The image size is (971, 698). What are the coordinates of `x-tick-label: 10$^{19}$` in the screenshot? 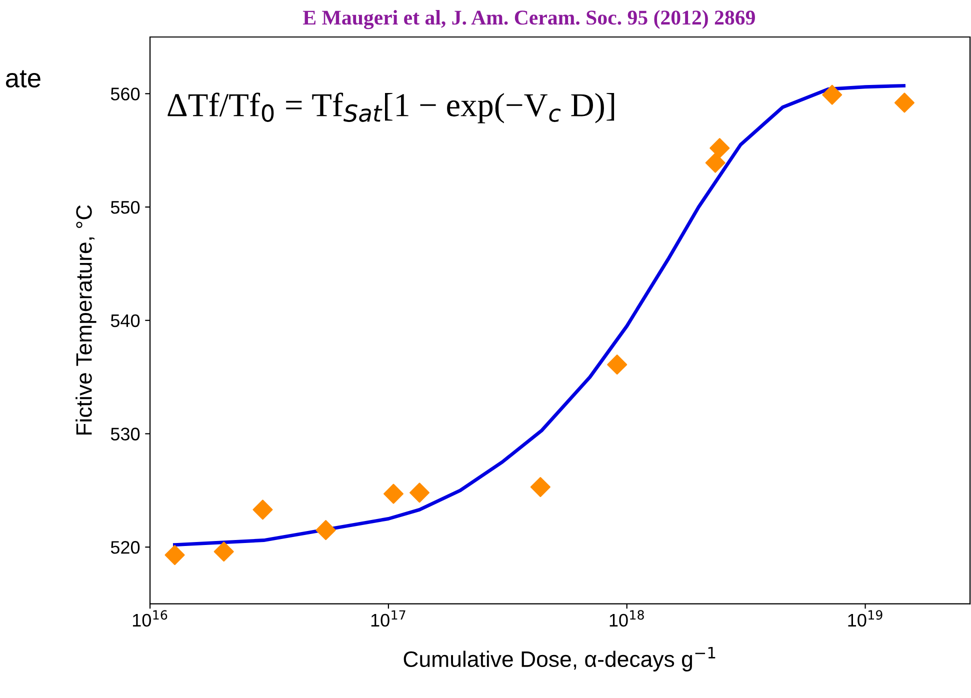 It's located at (865, 618).